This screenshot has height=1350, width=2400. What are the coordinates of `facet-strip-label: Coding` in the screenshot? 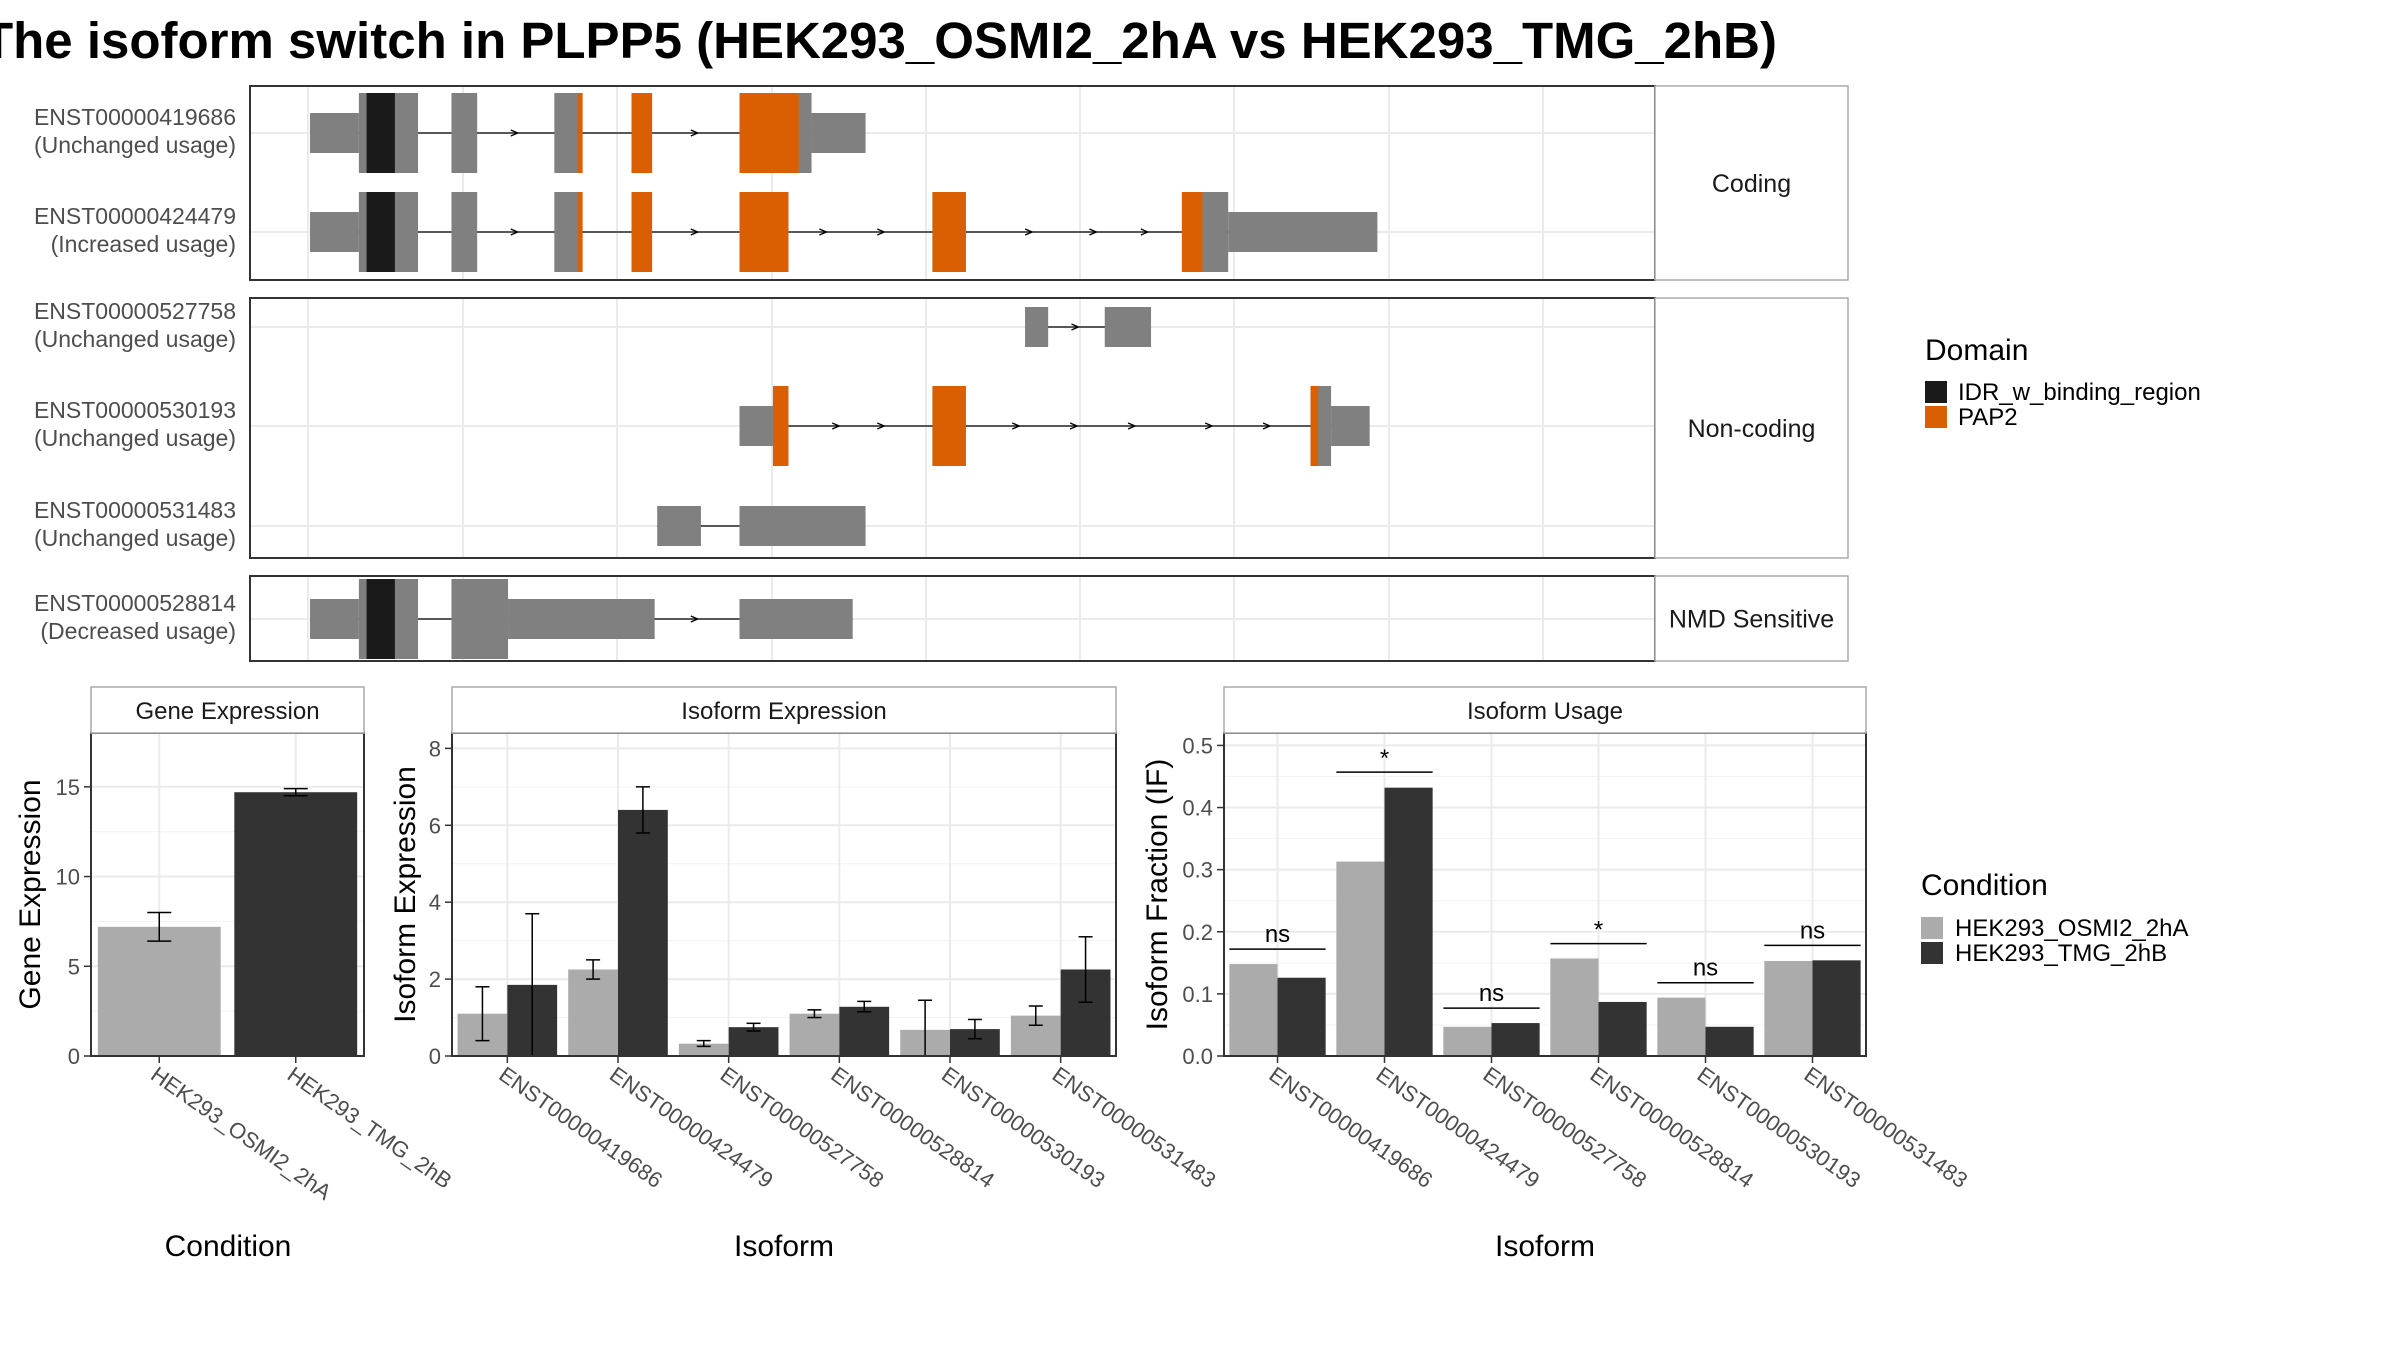 It's located at (1751, 184).